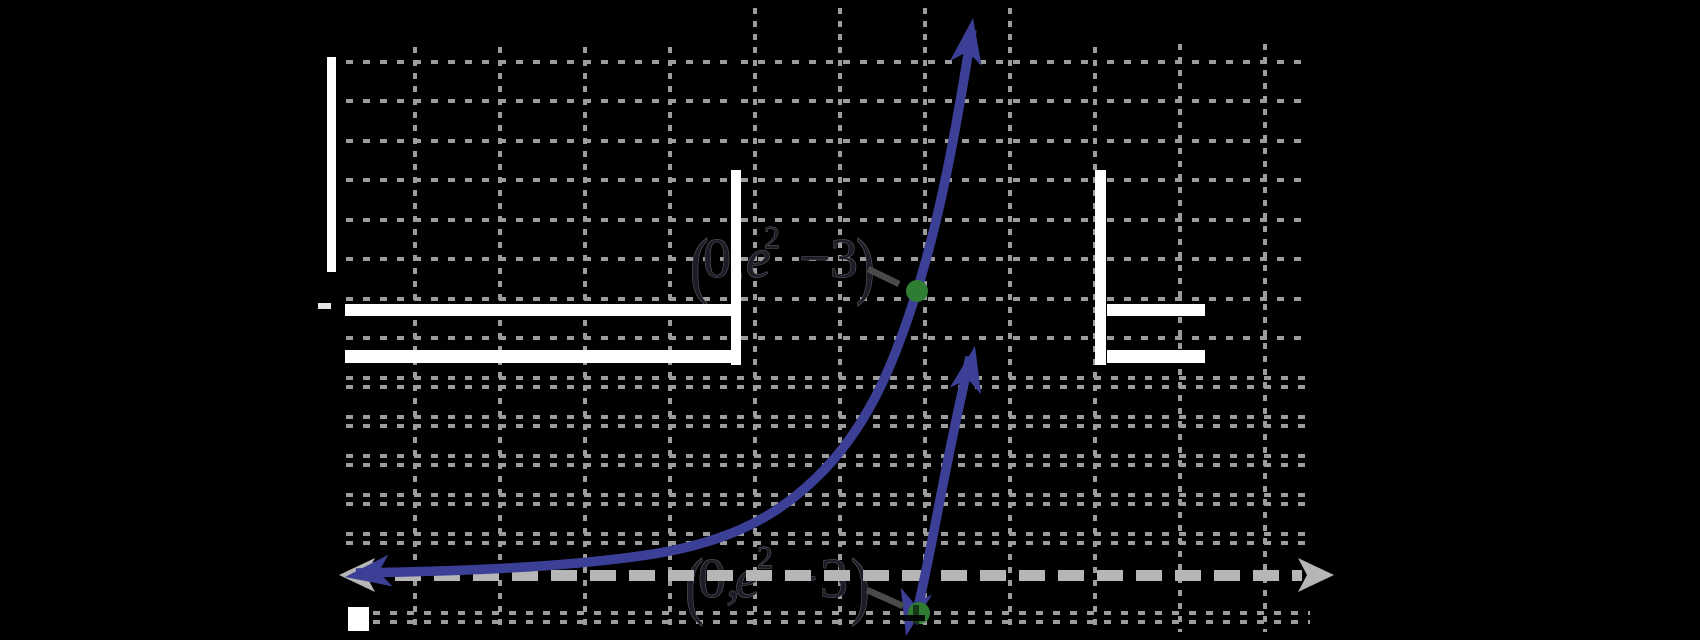 The height and width of the screenshot is (640, 1700). What do you see at coordinates (331, 164) in the screenshot?
I see `left-mask-bar` at bounding box center [331, 164].